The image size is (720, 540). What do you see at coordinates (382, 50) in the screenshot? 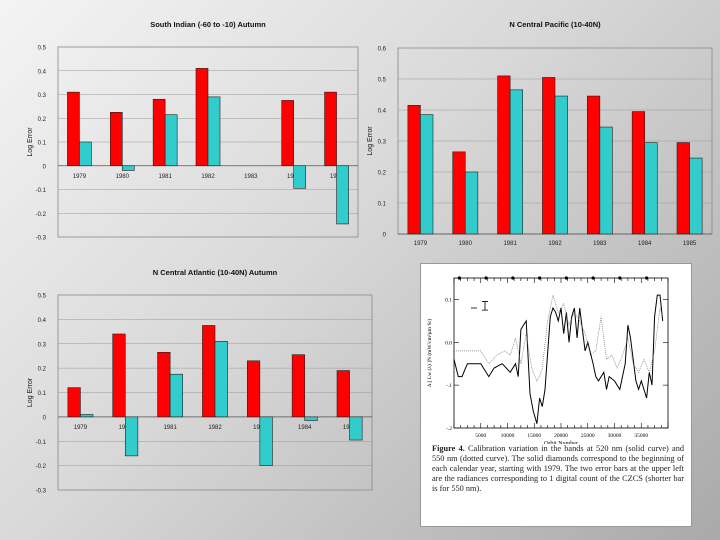
I see `y-tick-label: 0.6` at bounding box center [382, 50].